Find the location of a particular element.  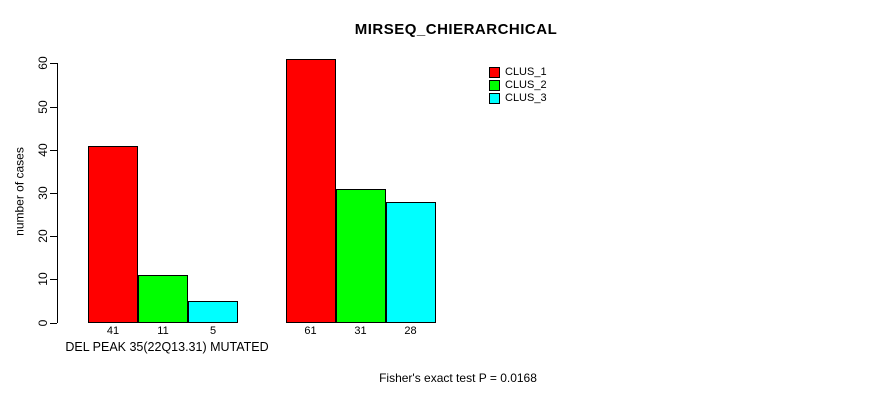

bar-value-label: 61 is located at coordinates (310, 331).